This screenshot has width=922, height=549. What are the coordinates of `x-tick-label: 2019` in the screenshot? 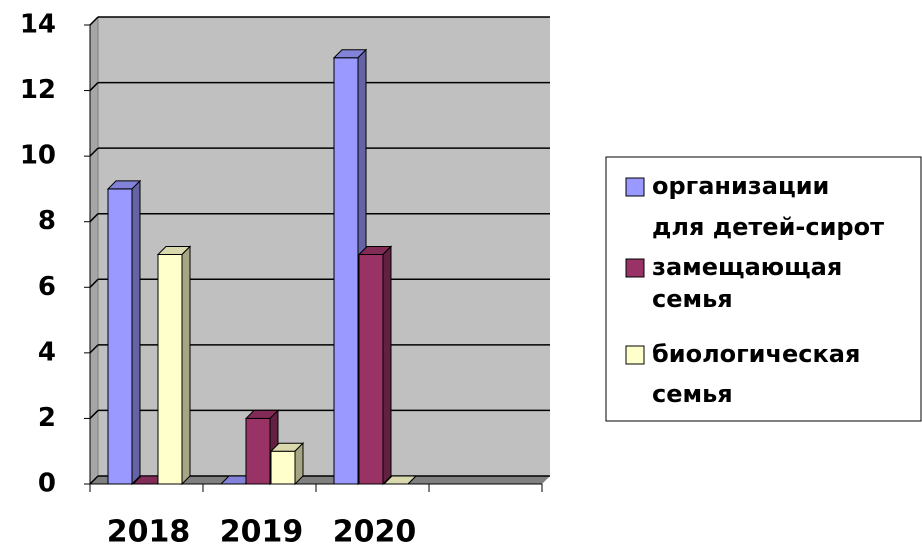 It's located at (262, 532).